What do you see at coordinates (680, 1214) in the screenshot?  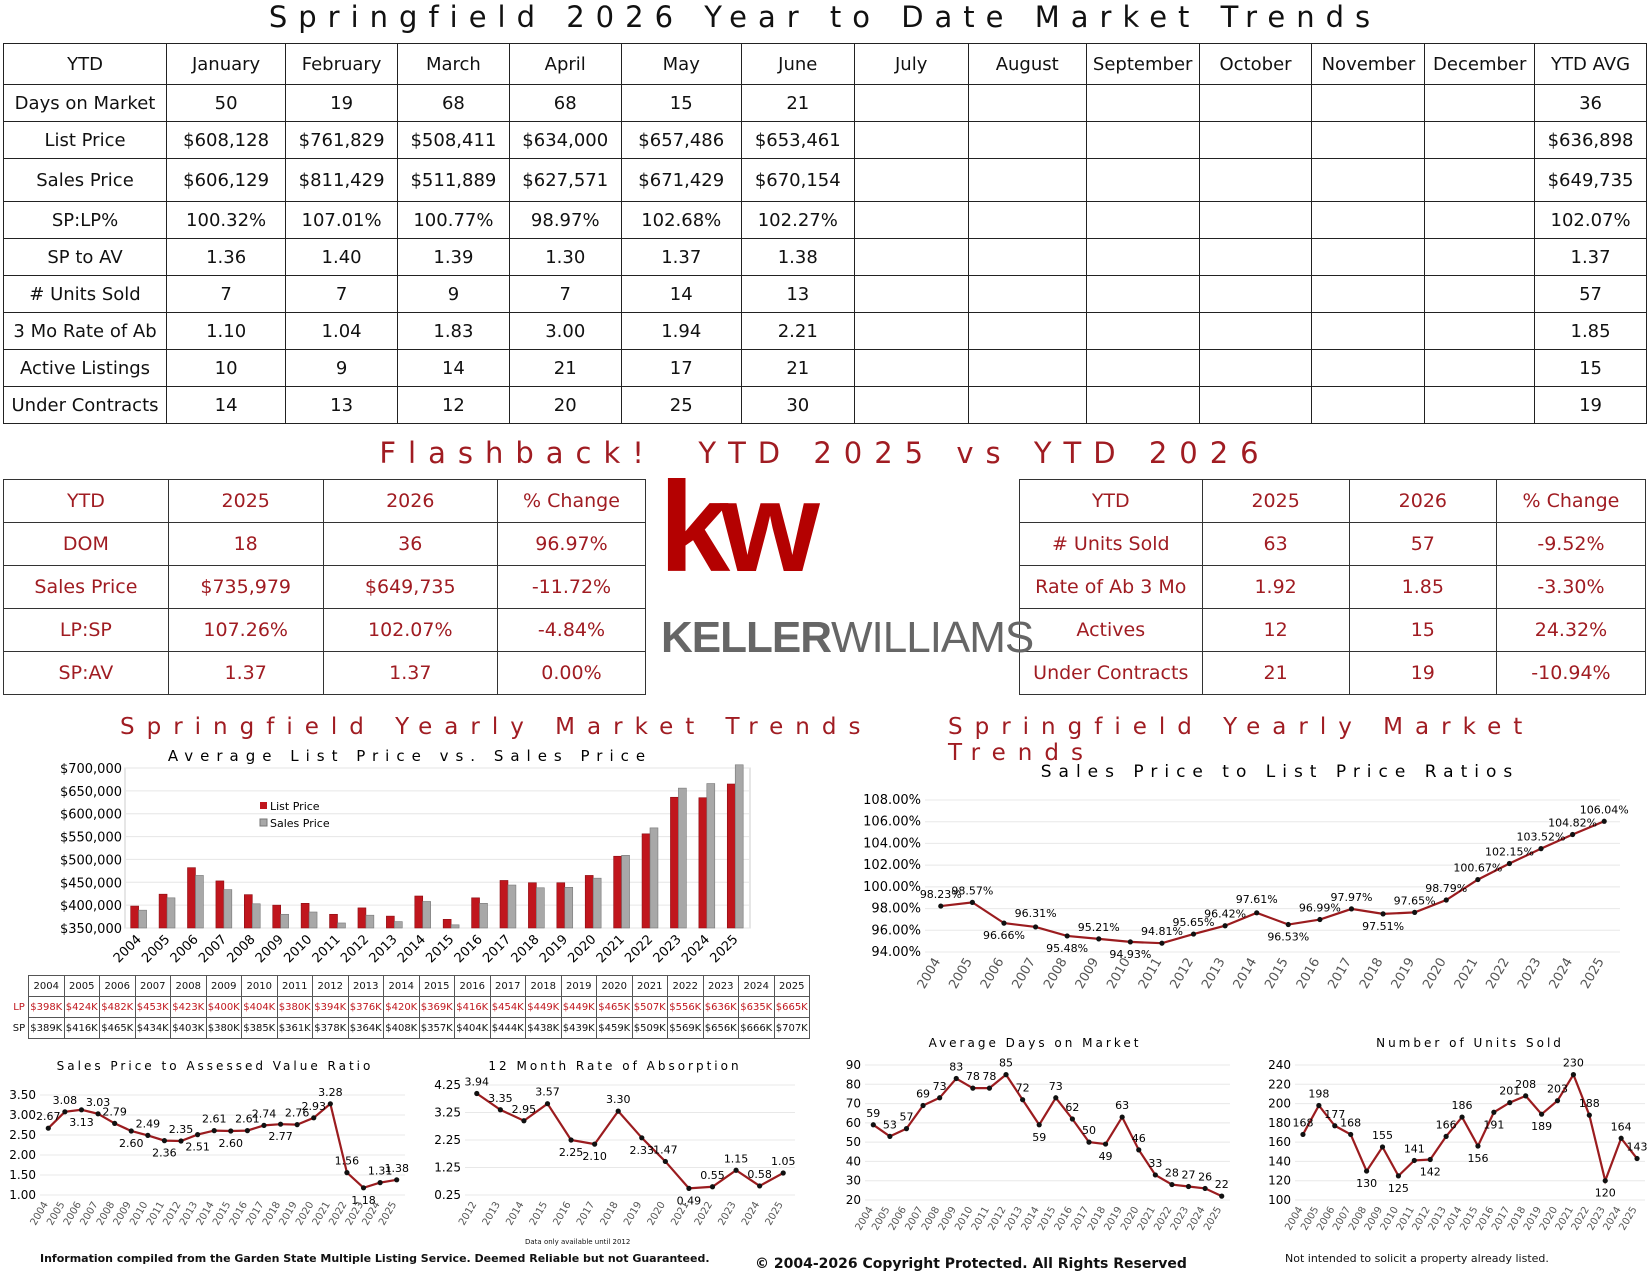 I see `x-tick-label: 2021` at bounding box center [680, 1214].